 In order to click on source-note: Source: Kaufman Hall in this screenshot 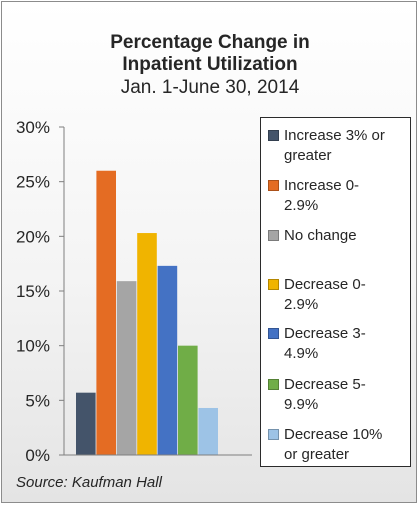, I will do `click(89, 482)`.